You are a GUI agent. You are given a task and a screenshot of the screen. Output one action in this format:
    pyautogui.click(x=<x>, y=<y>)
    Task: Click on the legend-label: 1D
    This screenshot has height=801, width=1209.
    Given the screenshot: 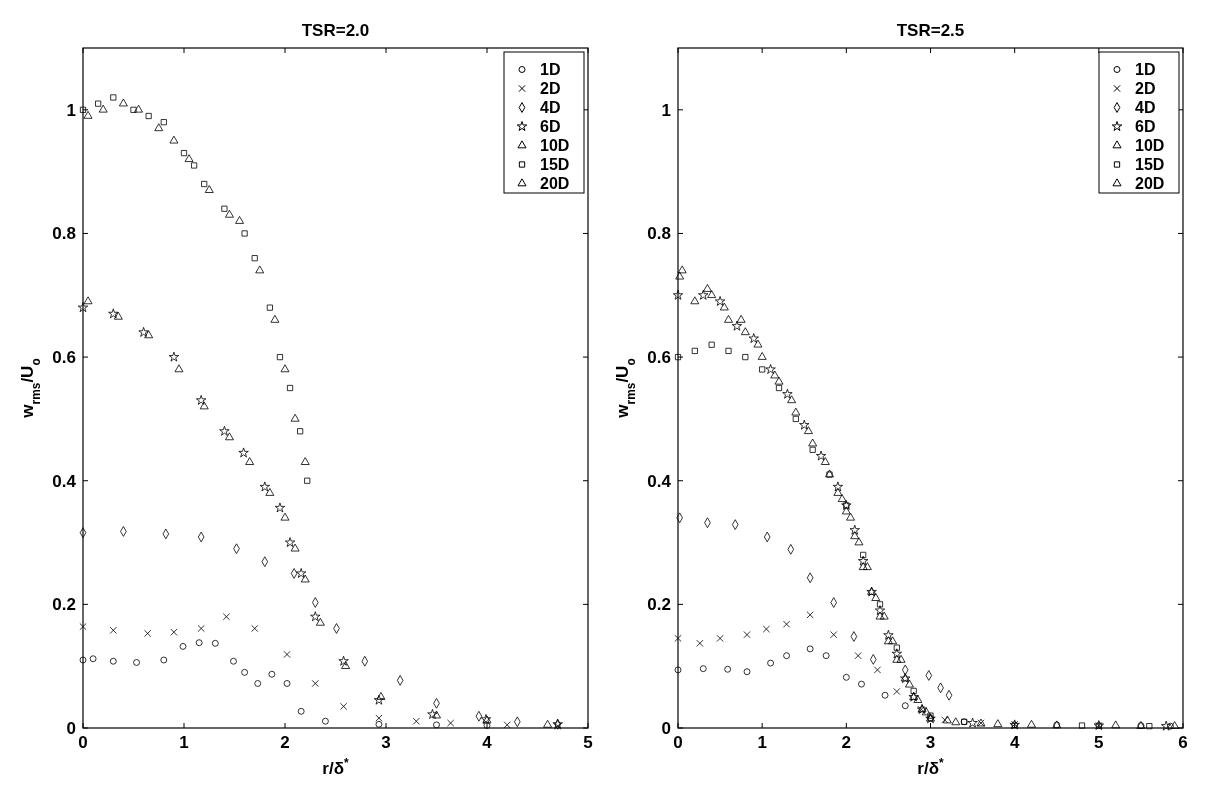 What is the action you would take?
    pyautogui.click(x=1145, y=70)
    